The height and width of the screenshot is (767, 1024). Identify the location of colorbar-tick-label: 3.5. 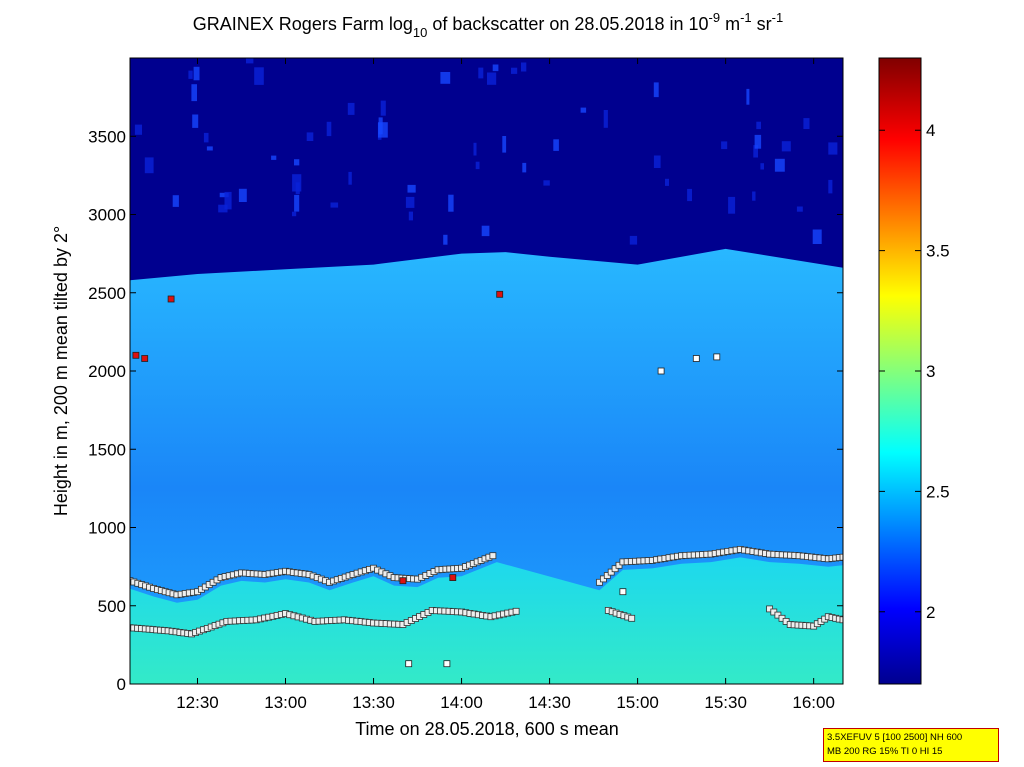
(938, 251).